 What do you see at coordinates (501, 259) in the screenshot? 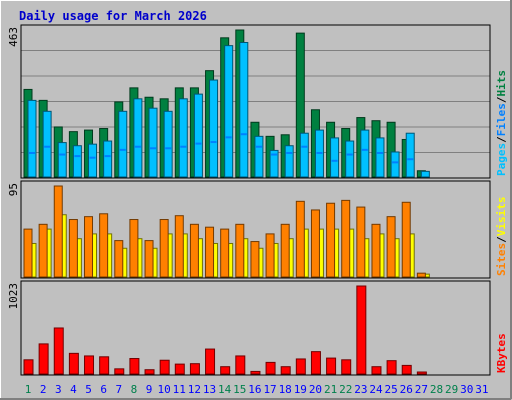
I see `legend-part: Sites` at bounding box center [501, 259].